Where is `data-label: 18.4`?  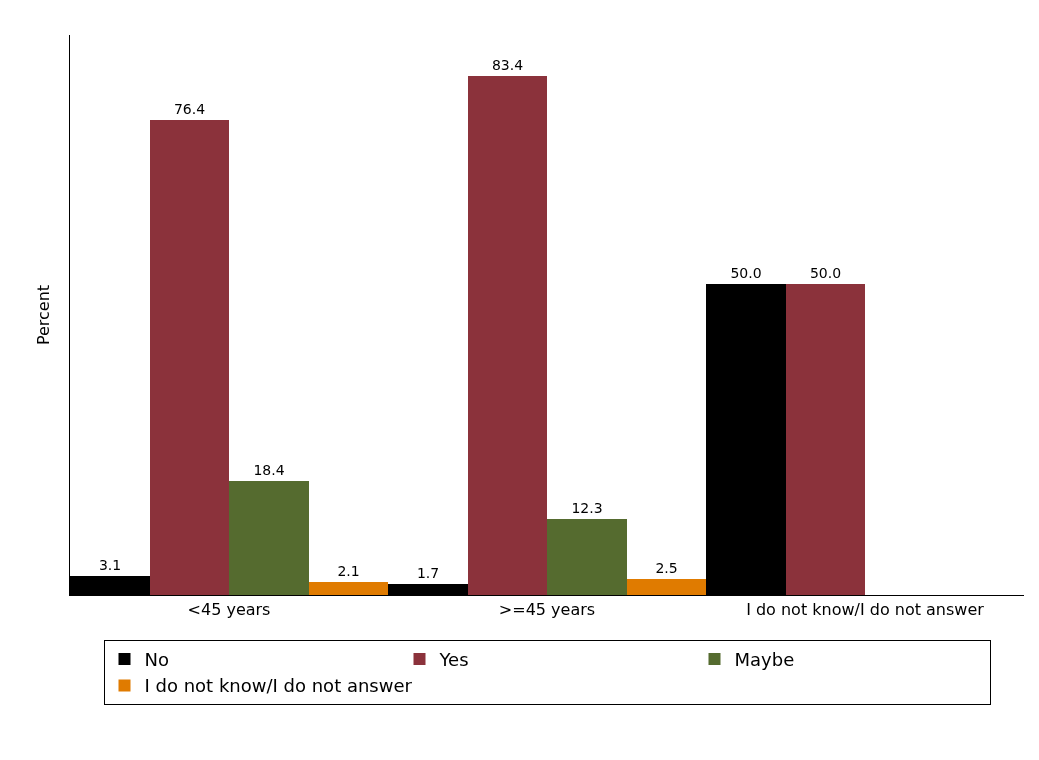
data-label: 18.4 is located at coordinates (269, 470).